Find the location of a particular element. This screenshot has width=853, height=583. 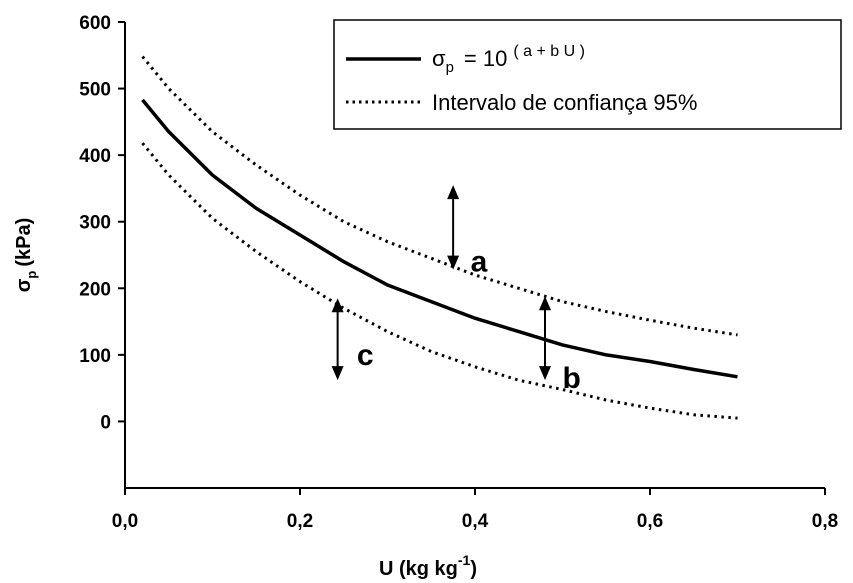

annotation-label-a: a is located at coordinates (479, 262).